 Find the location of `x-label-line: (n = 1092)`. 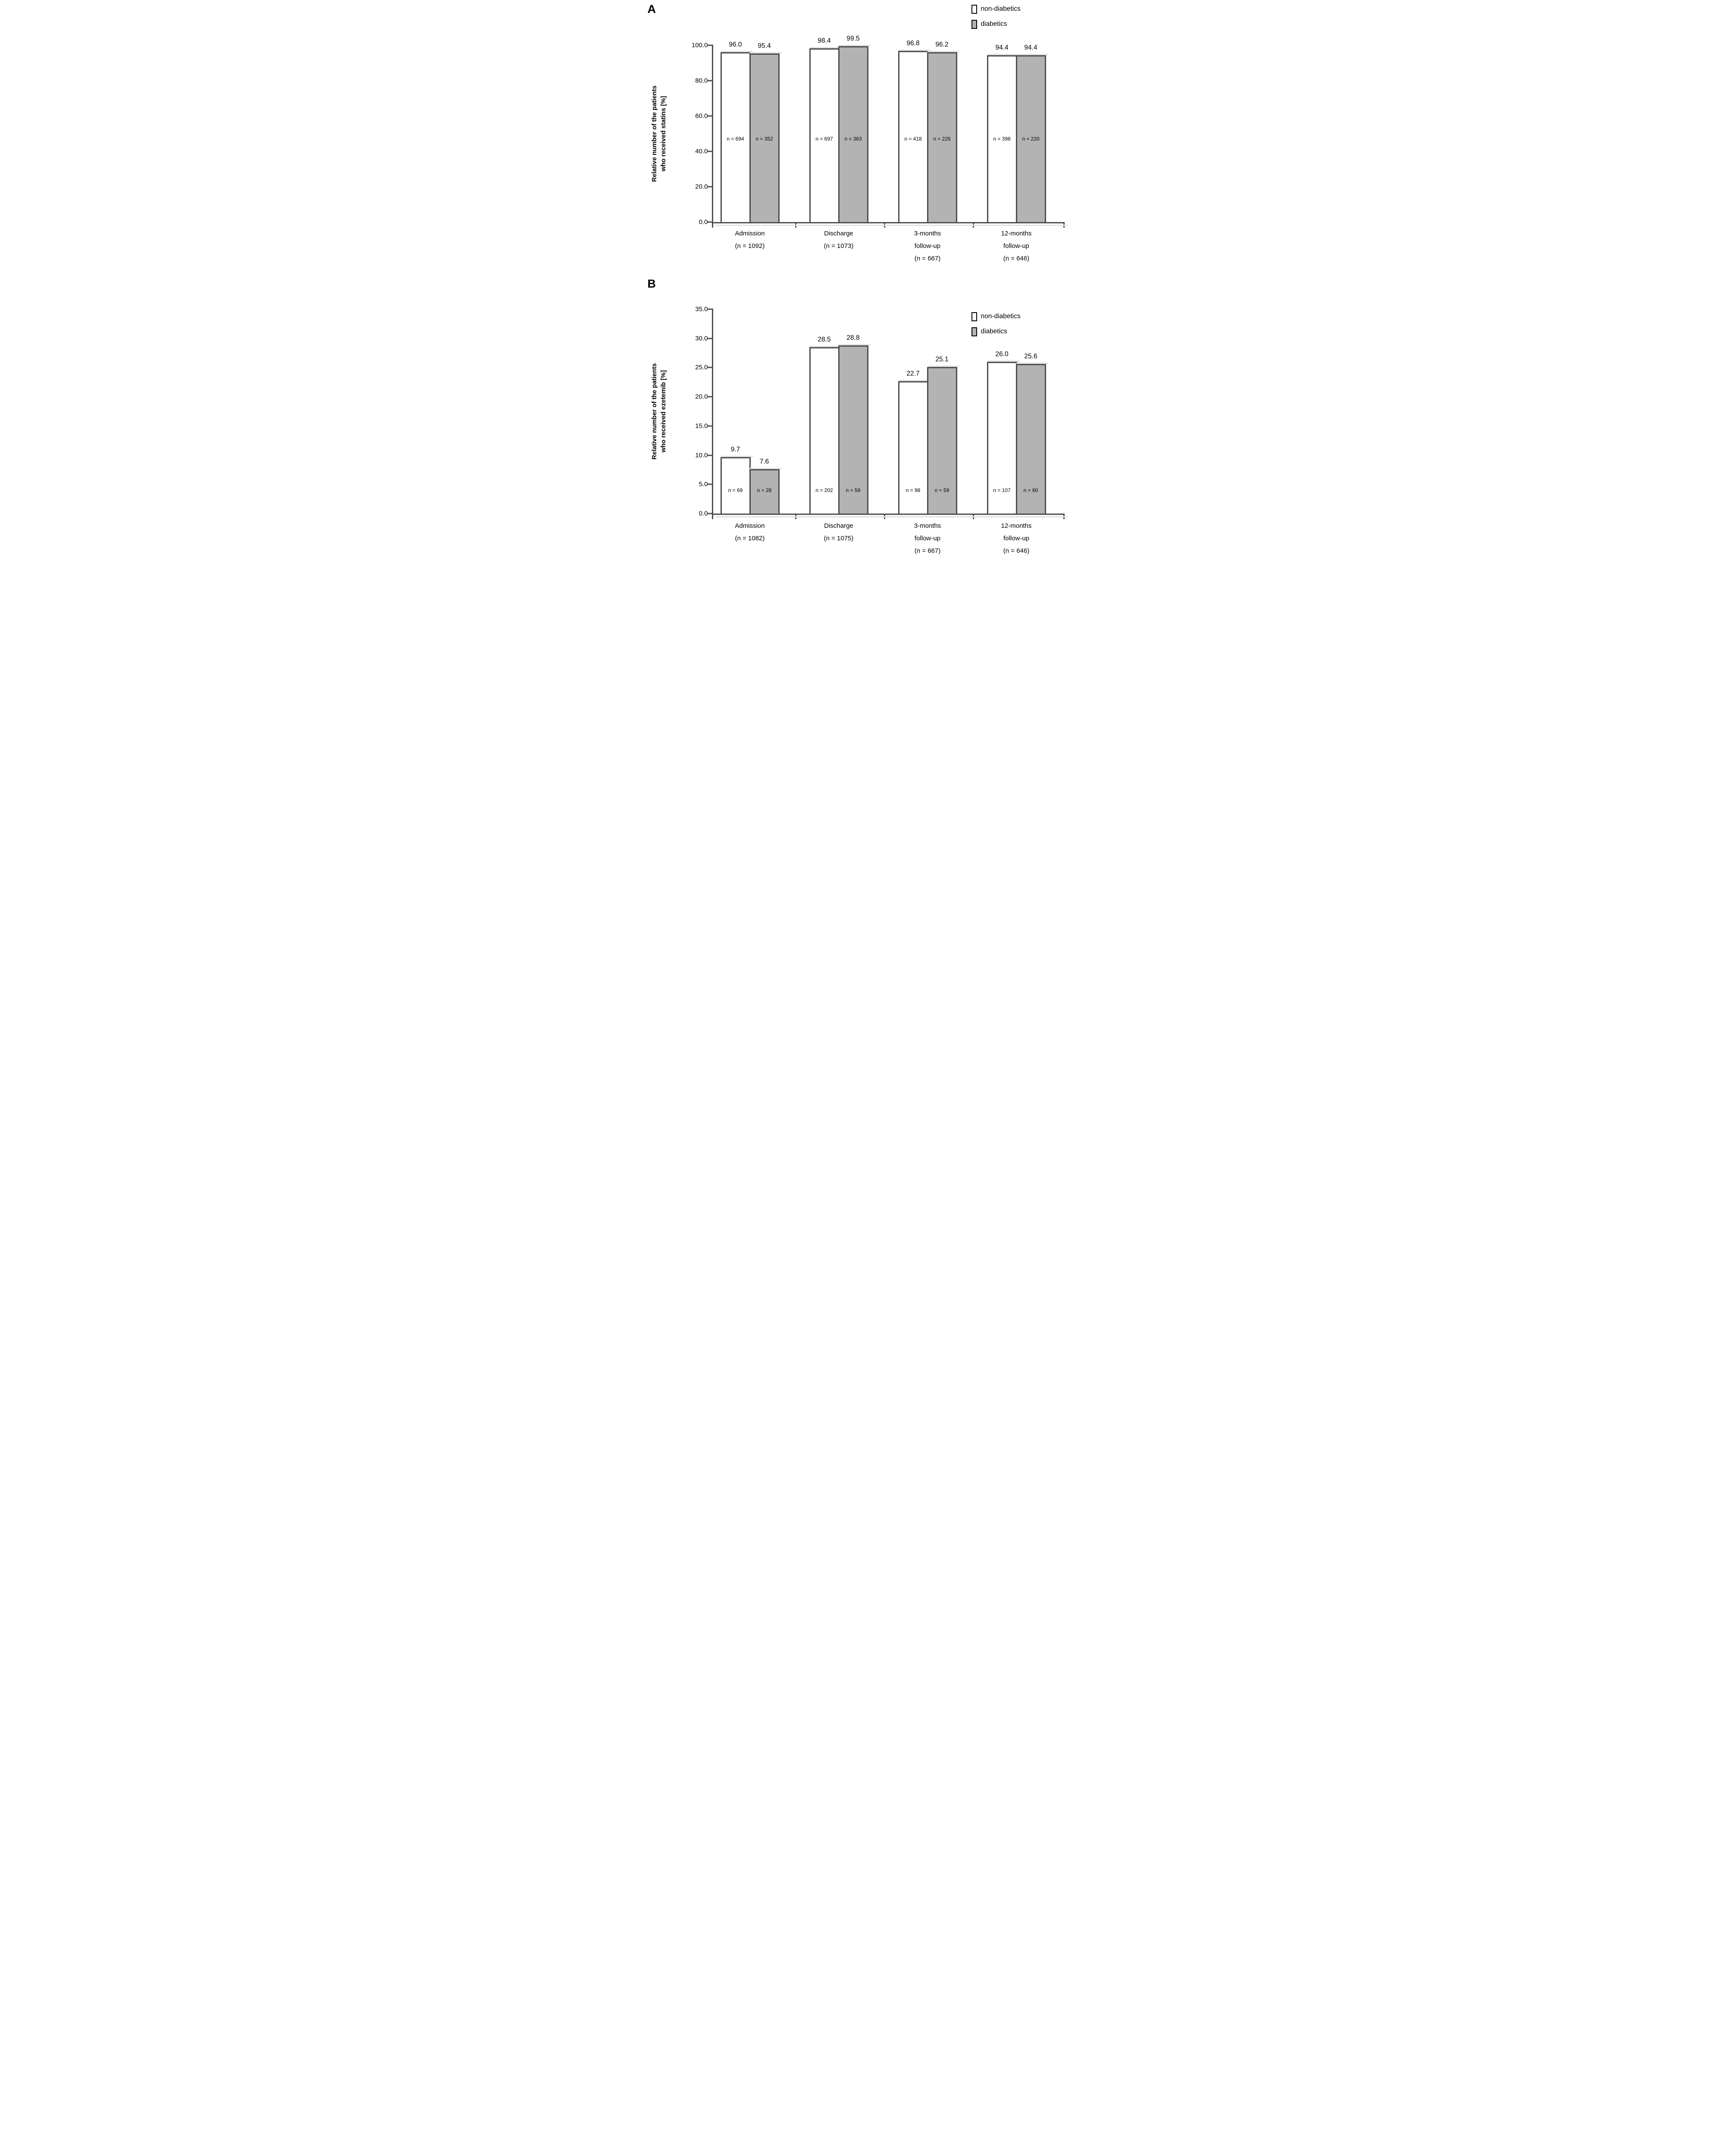

x-label-line: (n = 1092) is located at coordinates (750, 246).